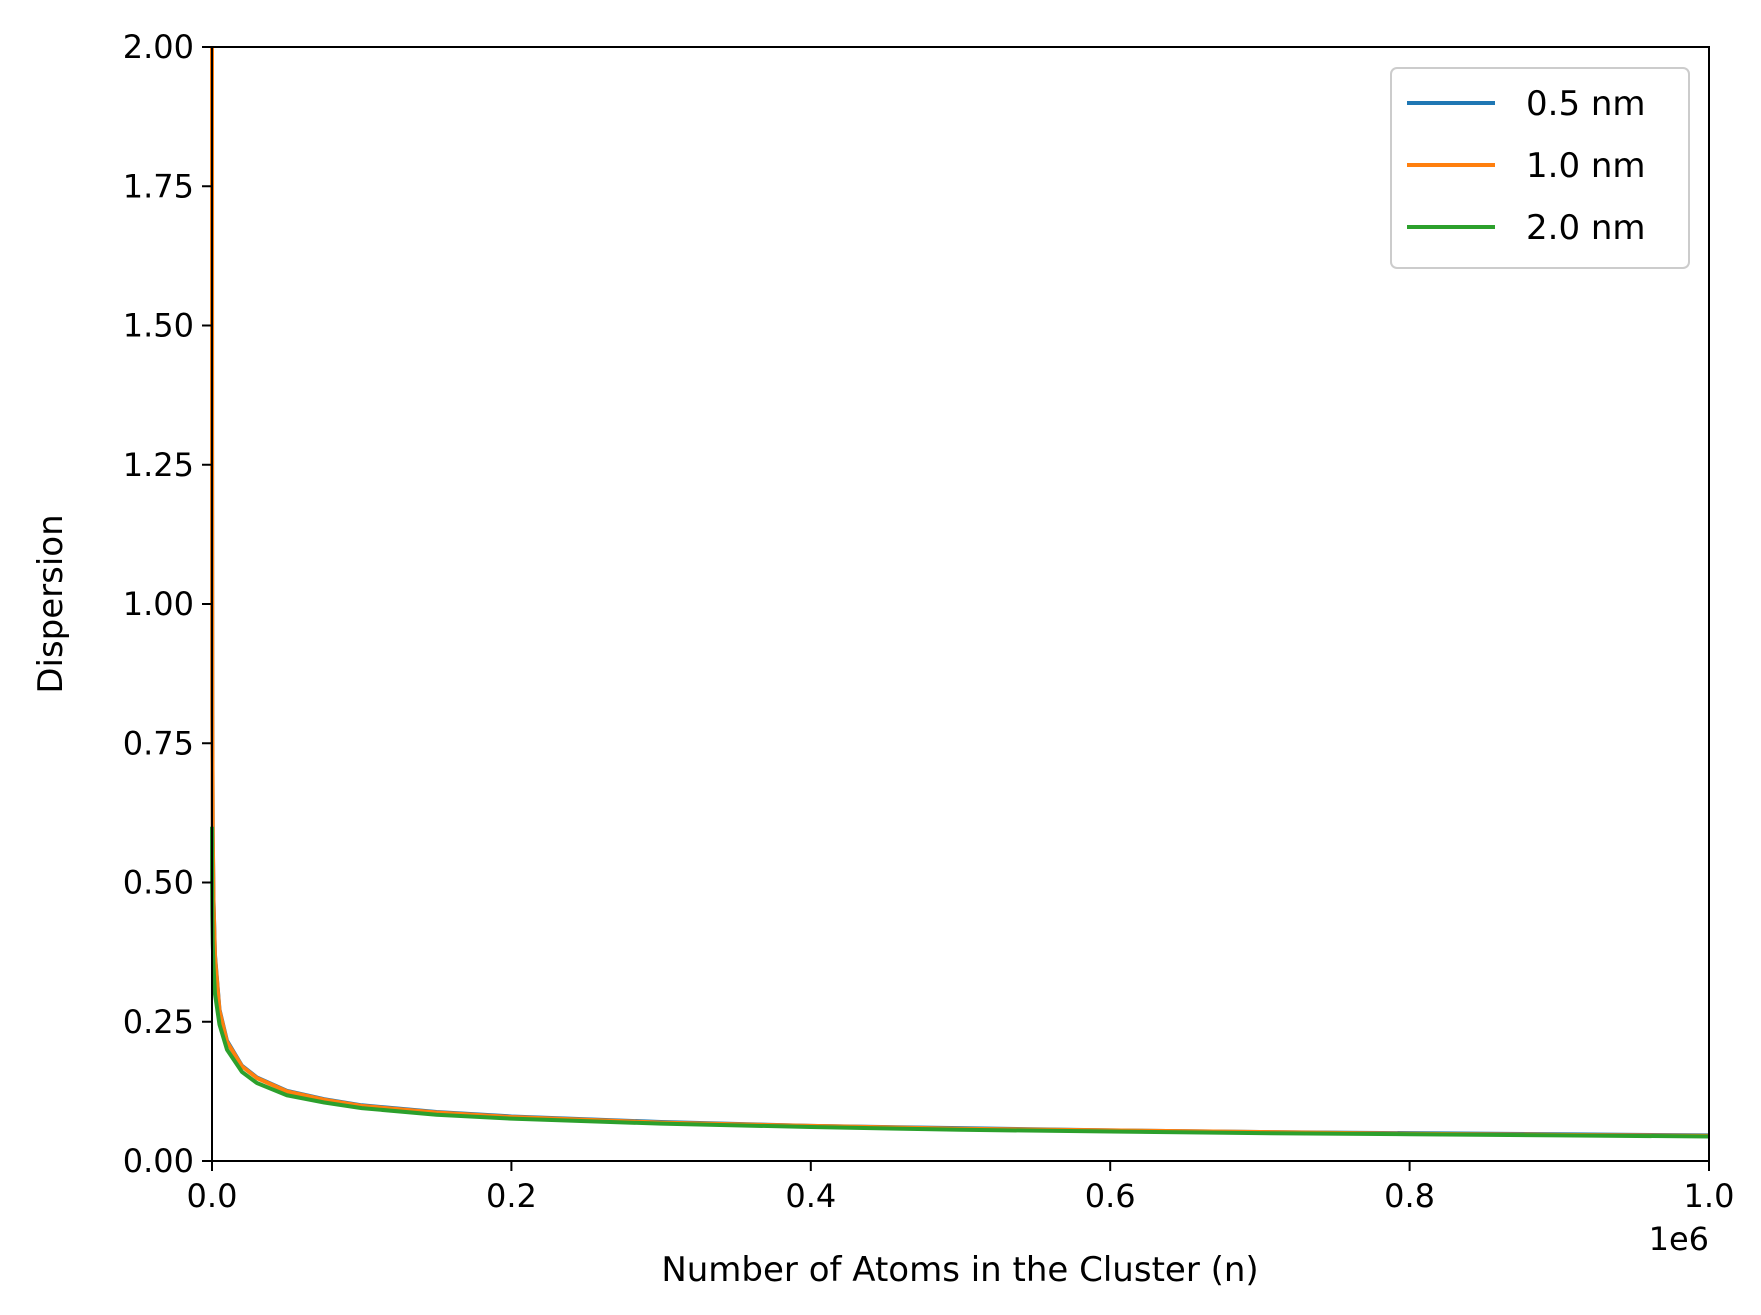 The height and width of the screenshot is (1315, 1761). I want to click on legend-box, so click(1540, 168).